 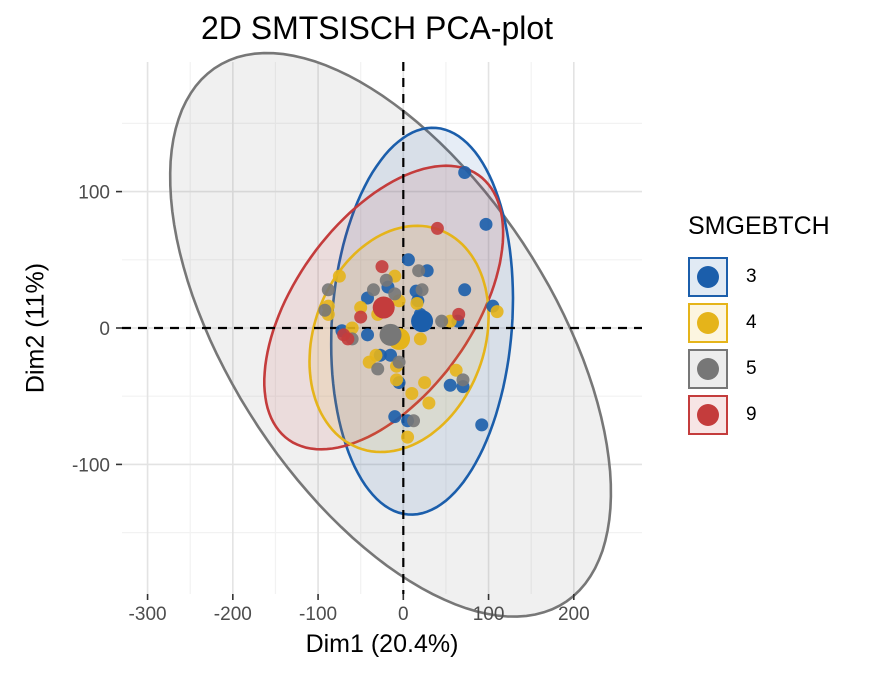 I want to click on x-tick-label: -200, so click(x=233, y=614).